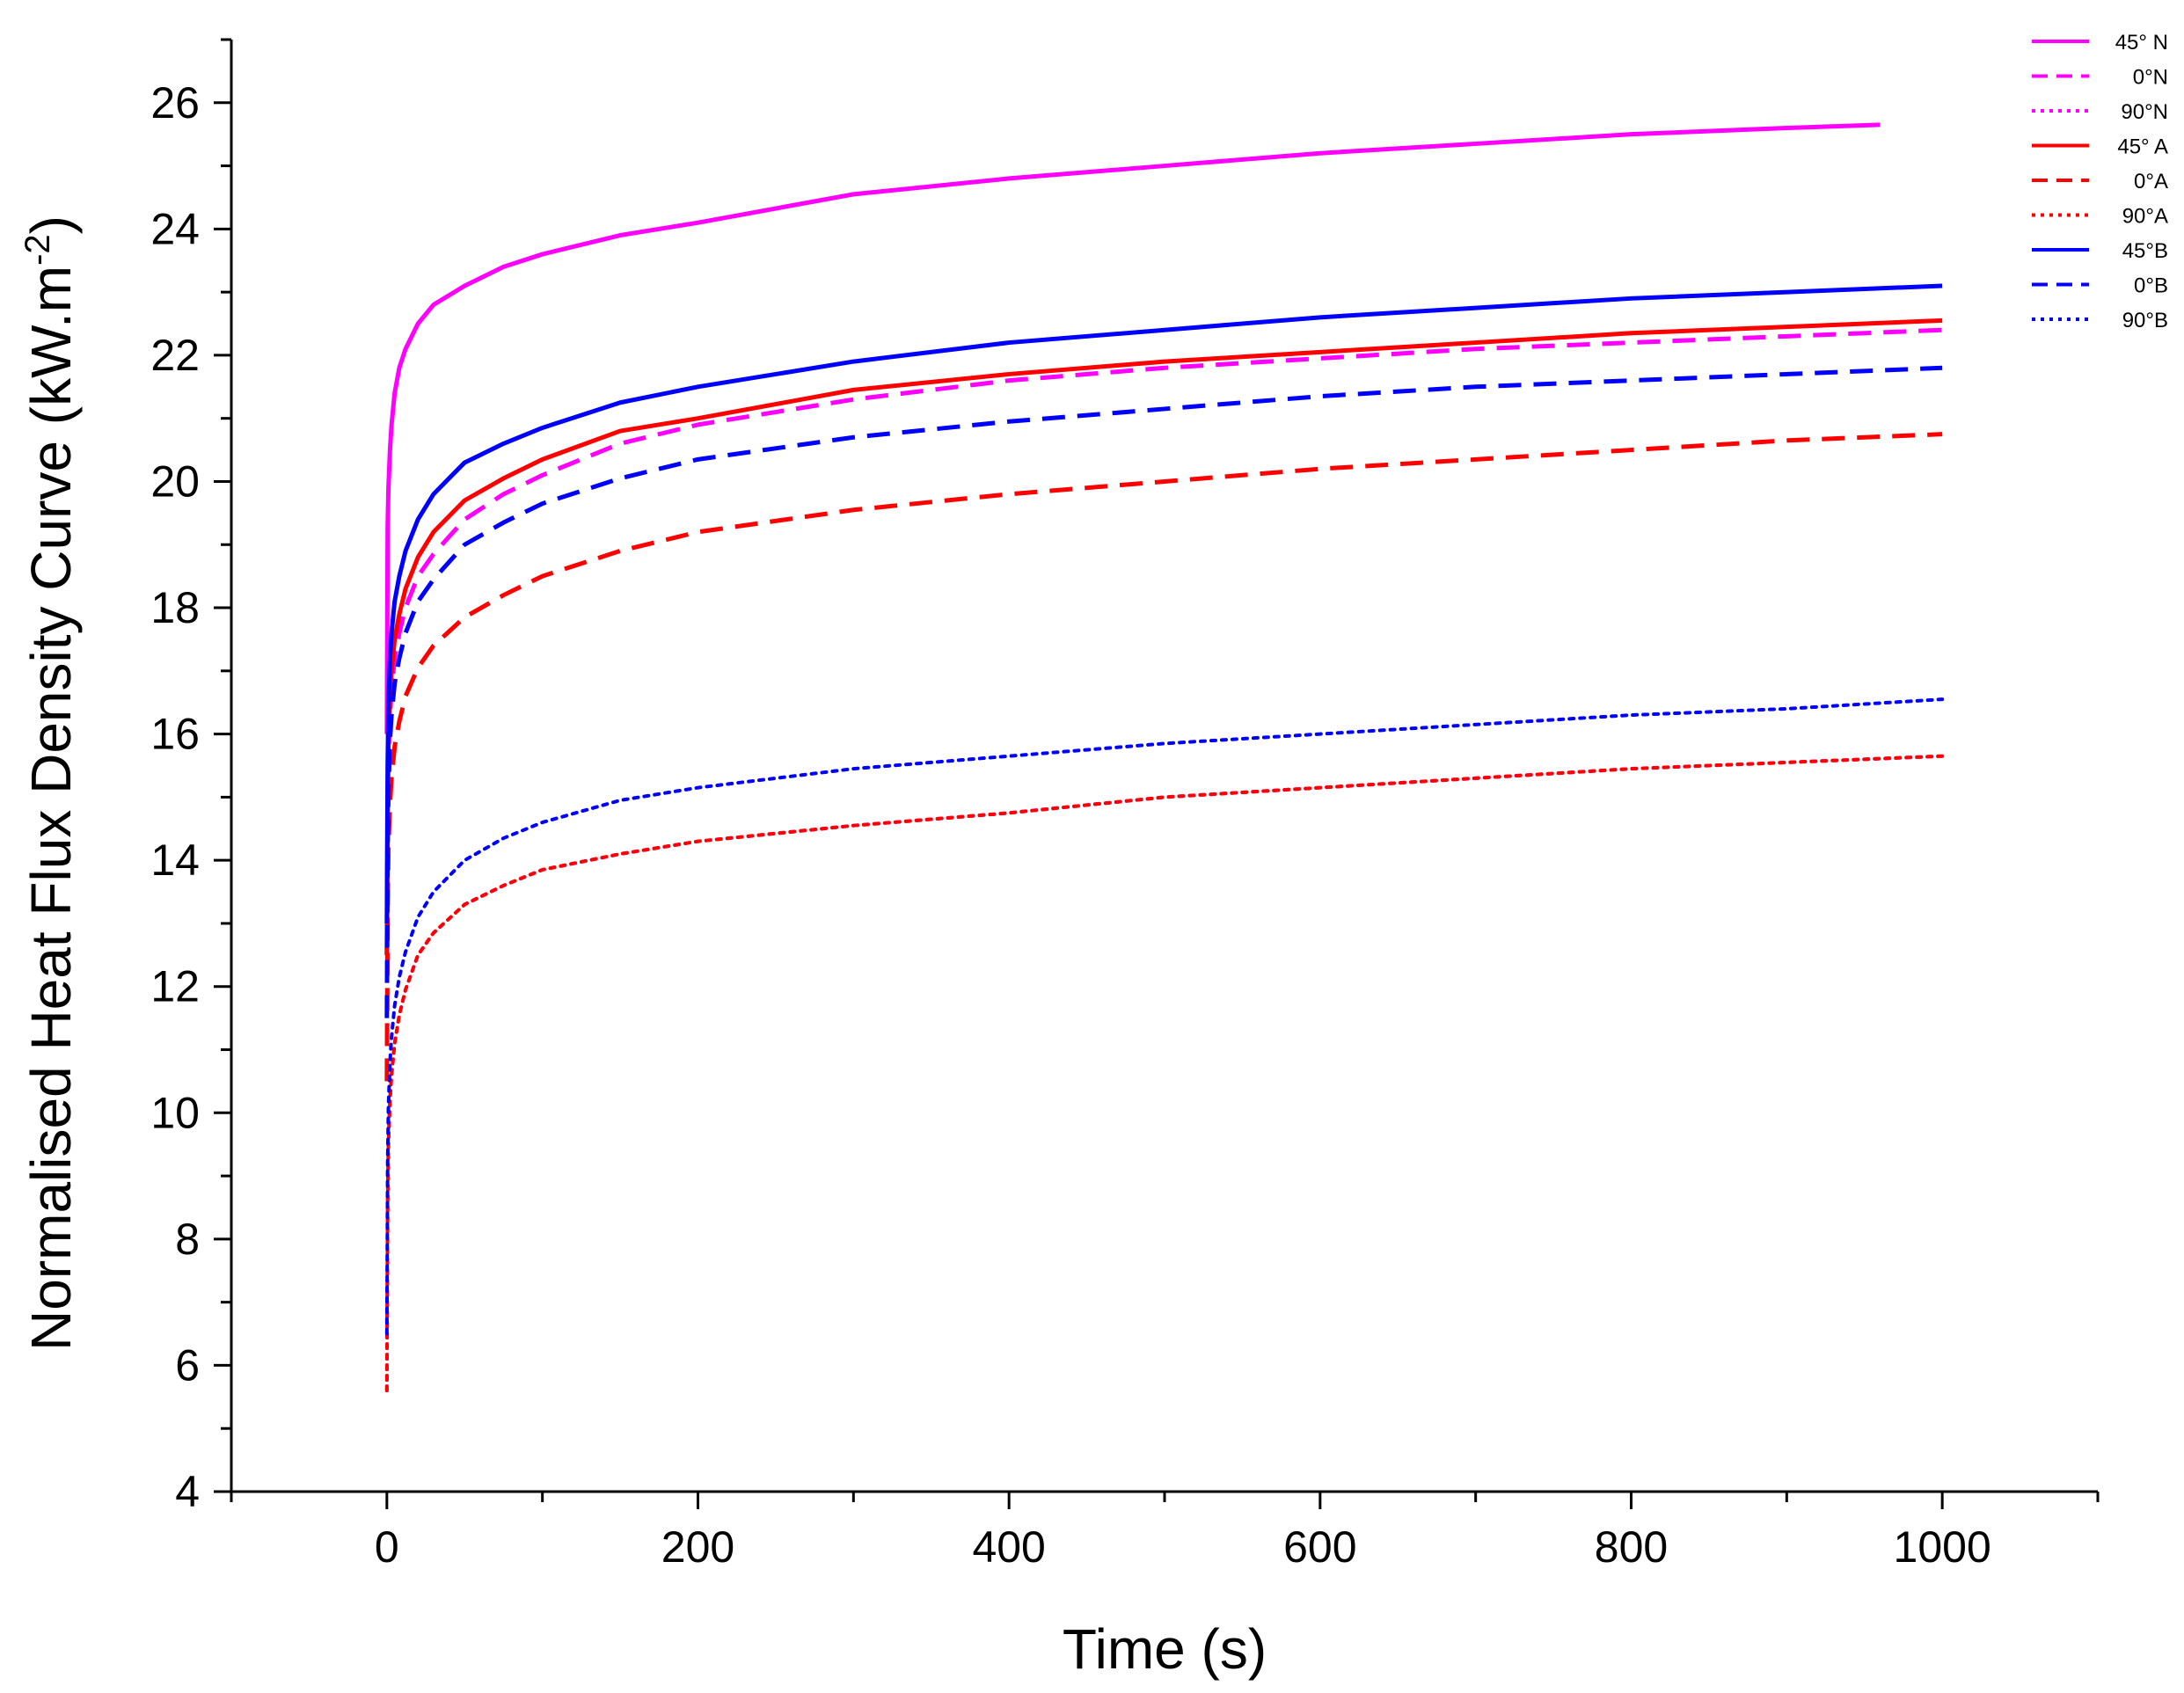  Describe the element at coordinates (1631, 1547) in the screenshot. I see `x-tick-label: 800` at that location.